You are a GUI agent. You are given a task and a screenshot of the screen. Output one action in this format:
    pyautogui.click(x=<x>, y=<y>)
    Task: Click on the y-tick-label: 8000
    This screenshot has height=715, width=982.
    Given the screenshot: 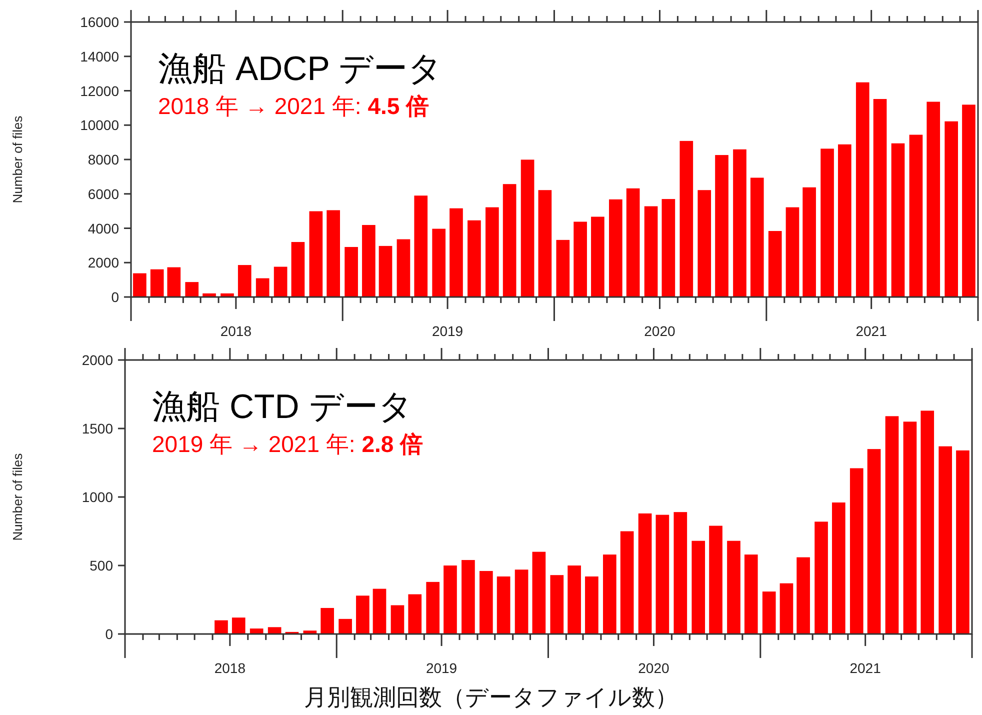 What is the action you would take?
    pyautogui.click(x=104, y=160)
    